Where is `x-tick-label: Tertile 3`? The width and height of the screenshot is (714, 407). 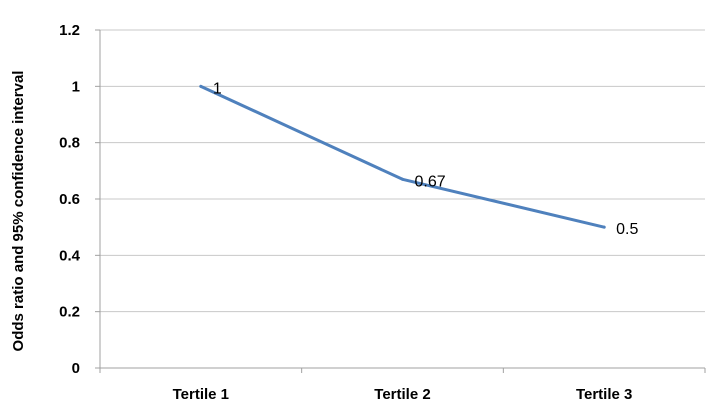 x-tick-label: Tertile 3 is located at coordinates (604, 394).